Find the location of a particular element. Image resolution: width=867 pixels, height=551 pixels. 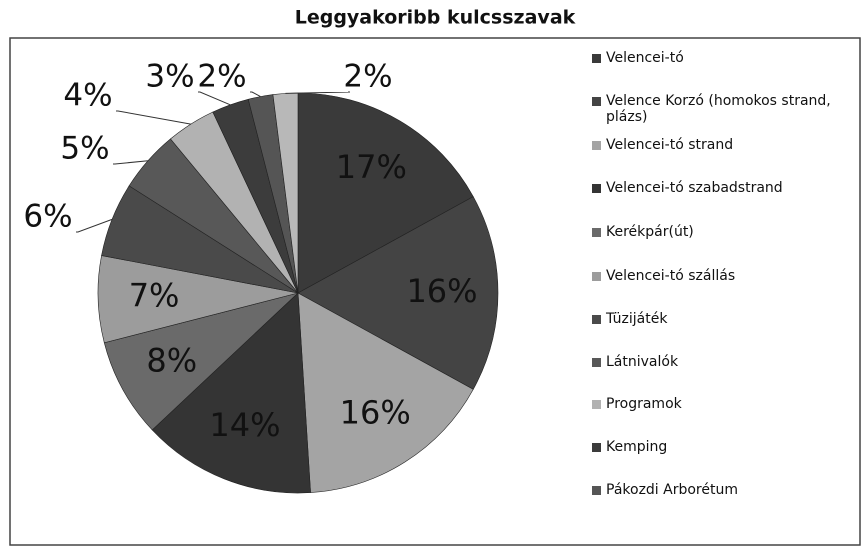

legend-item: Pákozdi Arborétum is located at coordinates (665, 490).